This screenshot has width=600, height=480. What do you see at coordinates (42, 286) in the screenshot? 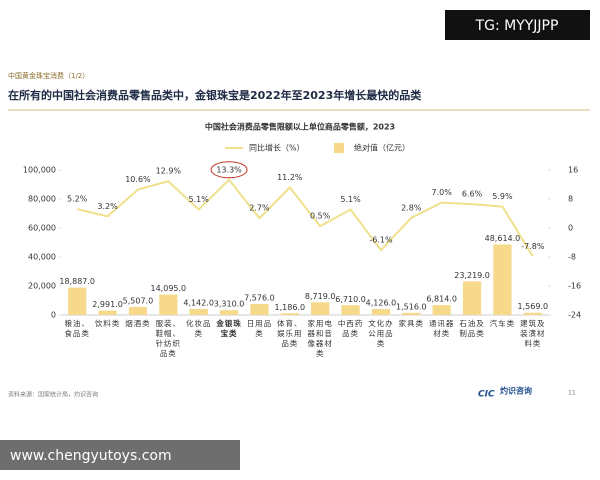
I see `y-tick-label: 20,000` at bounding box center [42, 286].